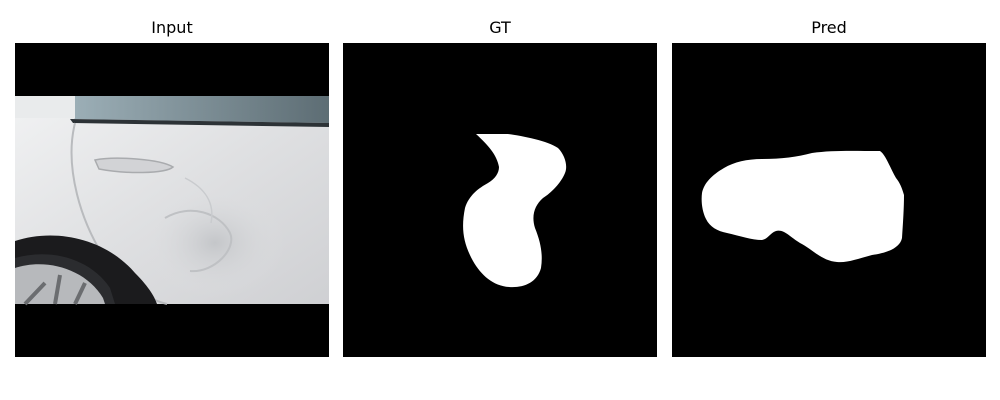 The height and width of the screenshot is (400, 1000). Describe the element at coordinates (199, 123) in the screenshot. I see `window-trim` at that location.